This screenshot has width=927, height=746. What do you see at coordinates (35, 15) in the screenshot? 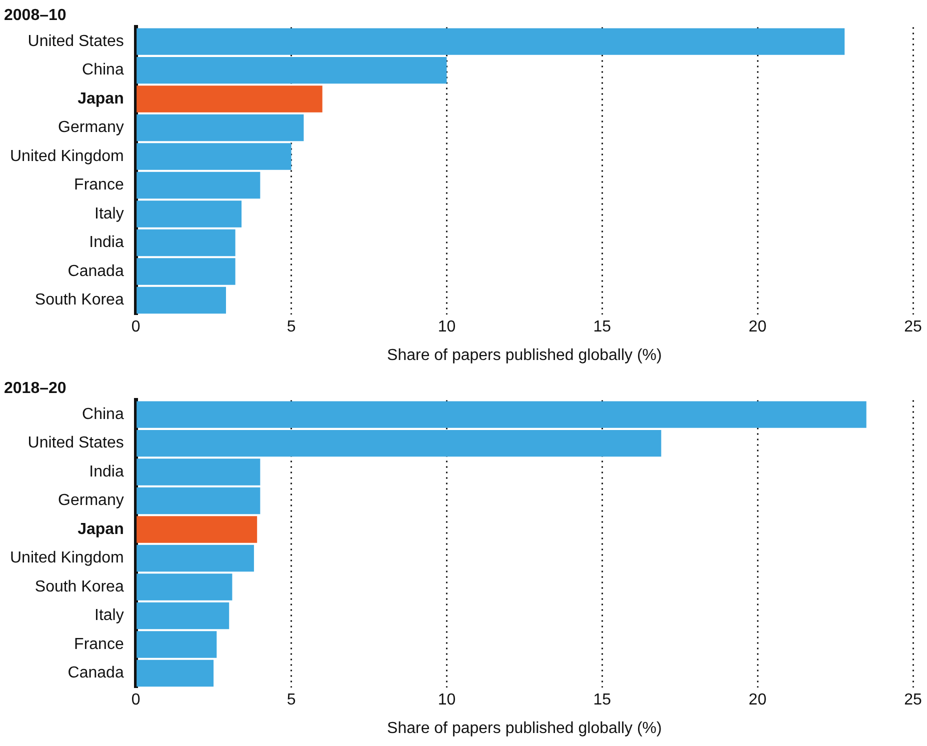
I see `chart-title: 2008–10` at bounding box center [35, 15].